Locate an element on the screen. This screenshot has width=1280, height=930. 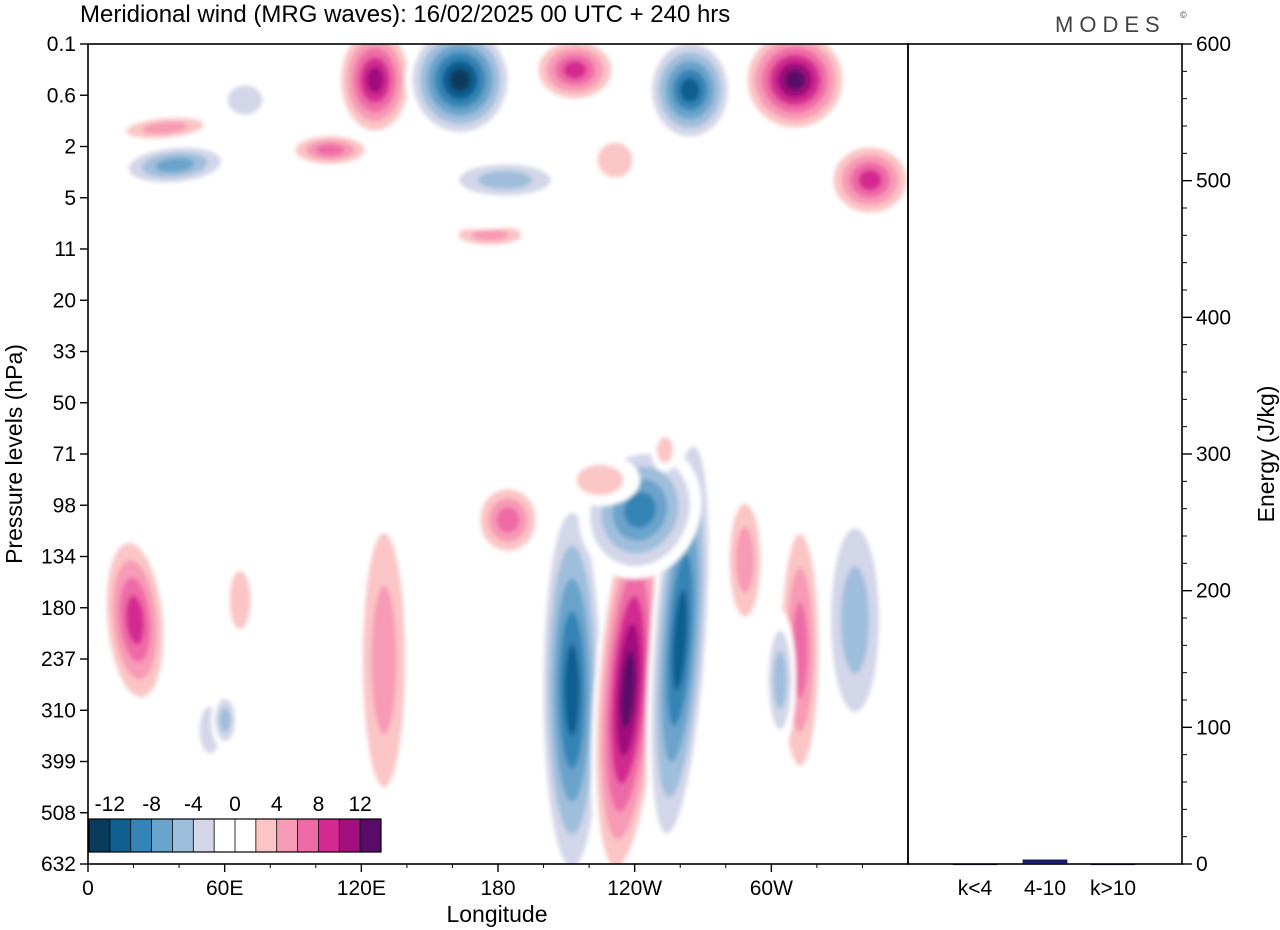
colorbar: -12 -8 -4 0 4 8 12 is located at coordinates (235, 823).